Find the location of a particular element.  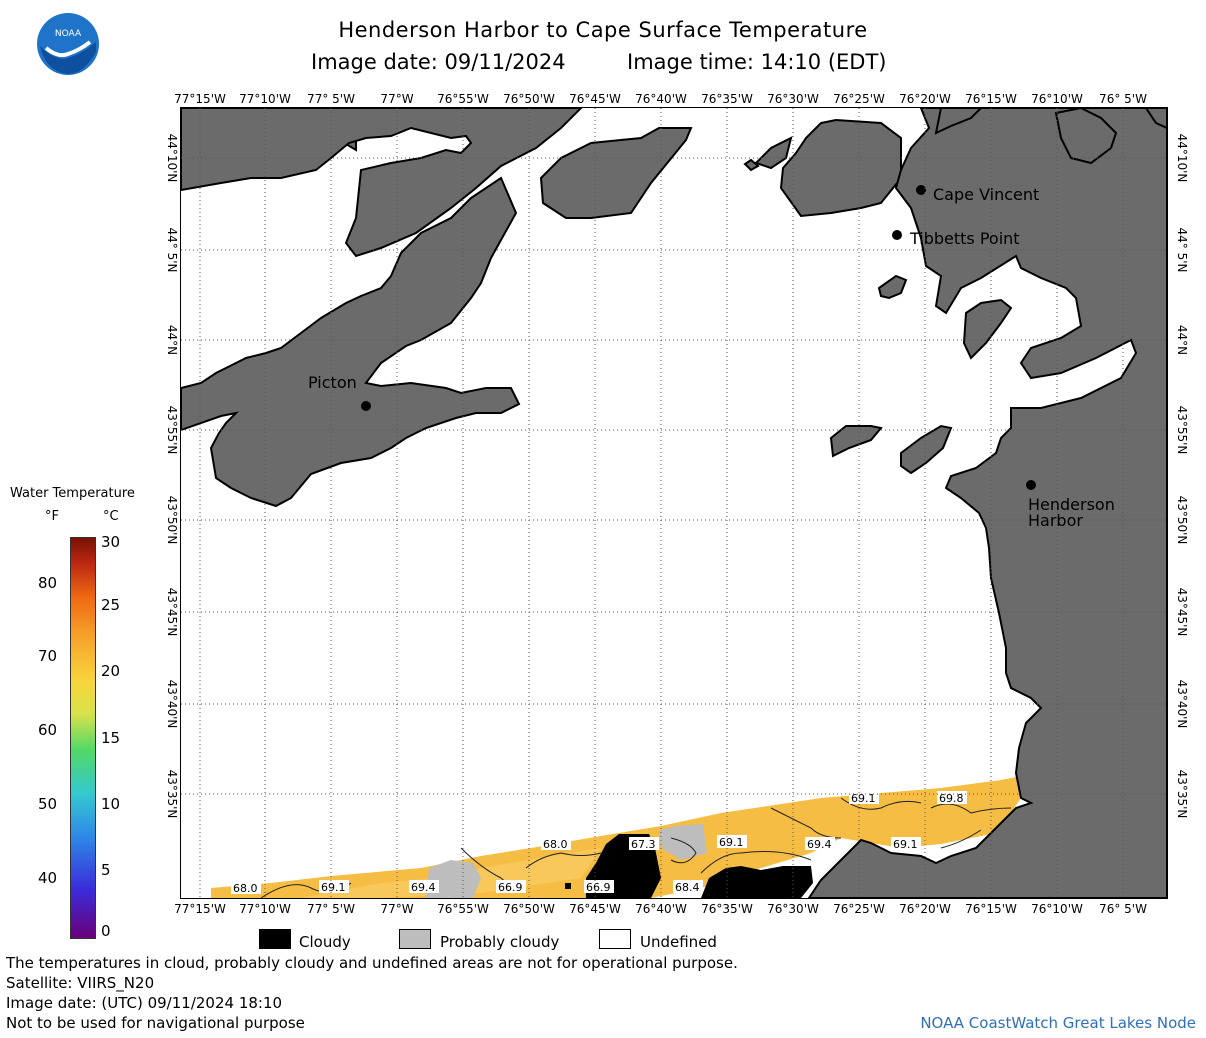

colorbar is located at coordinates (83, 738).